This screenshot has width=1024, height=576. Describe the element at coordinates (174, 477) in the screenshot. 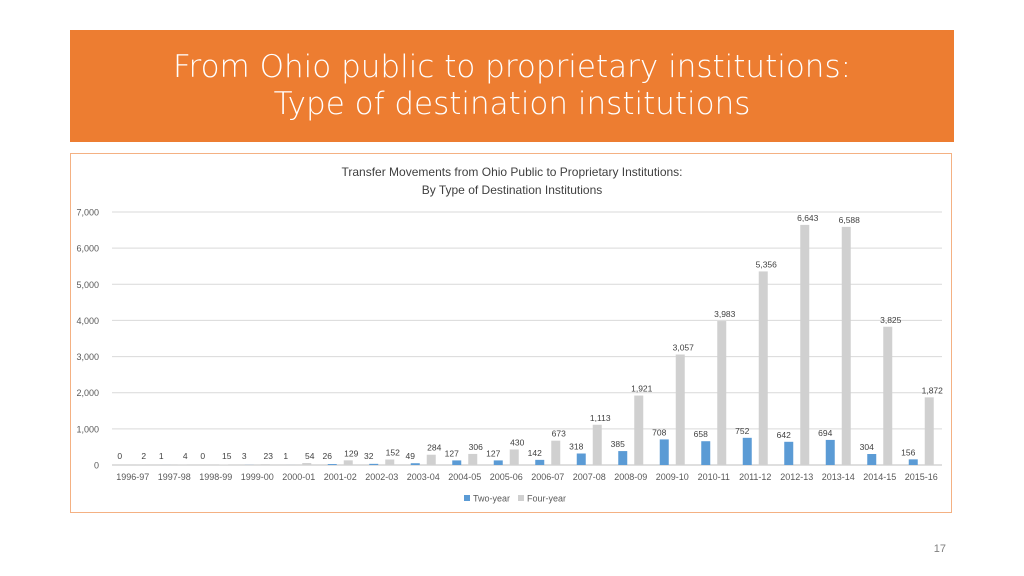

I see `x-tick-label: 1997-98` at that location.